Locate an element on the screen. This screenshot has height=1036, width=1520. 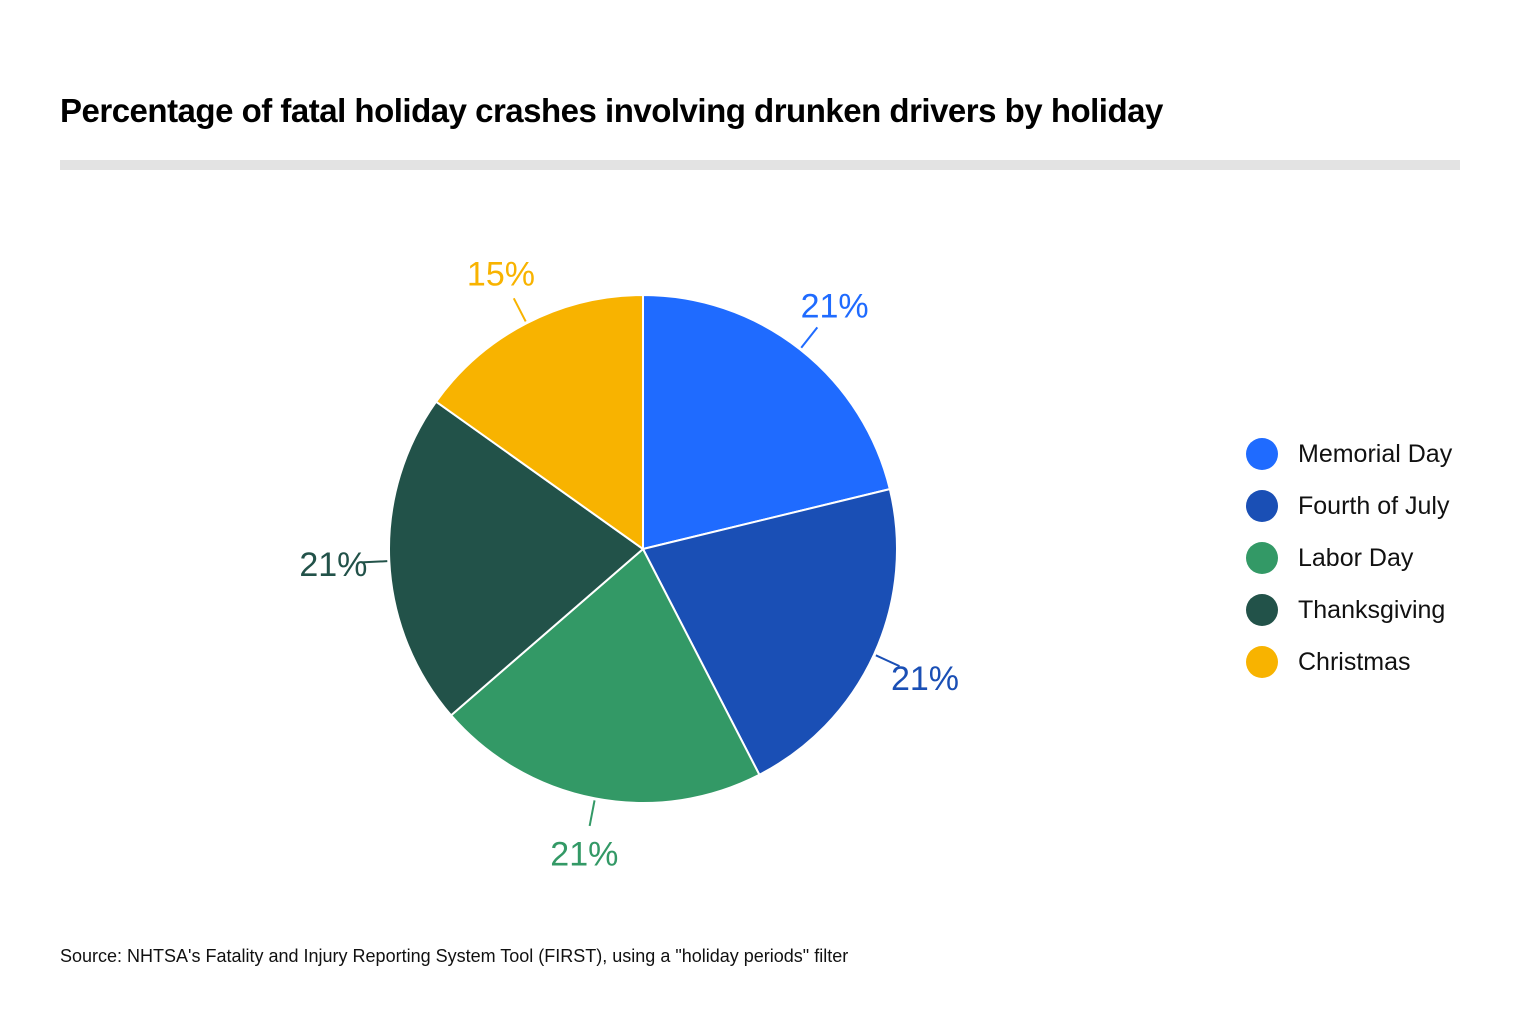
pie-slice-thanksgiving is located at coordinates (516, 558).